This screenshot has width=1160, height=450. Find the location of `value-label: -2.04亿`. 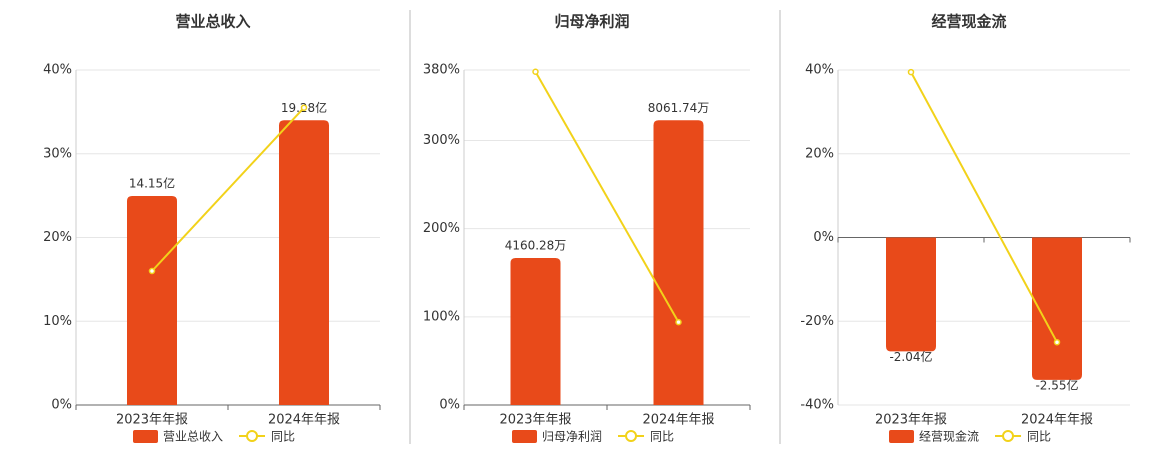

value-label: -2.04亿 is located at coordinates (910, 356).